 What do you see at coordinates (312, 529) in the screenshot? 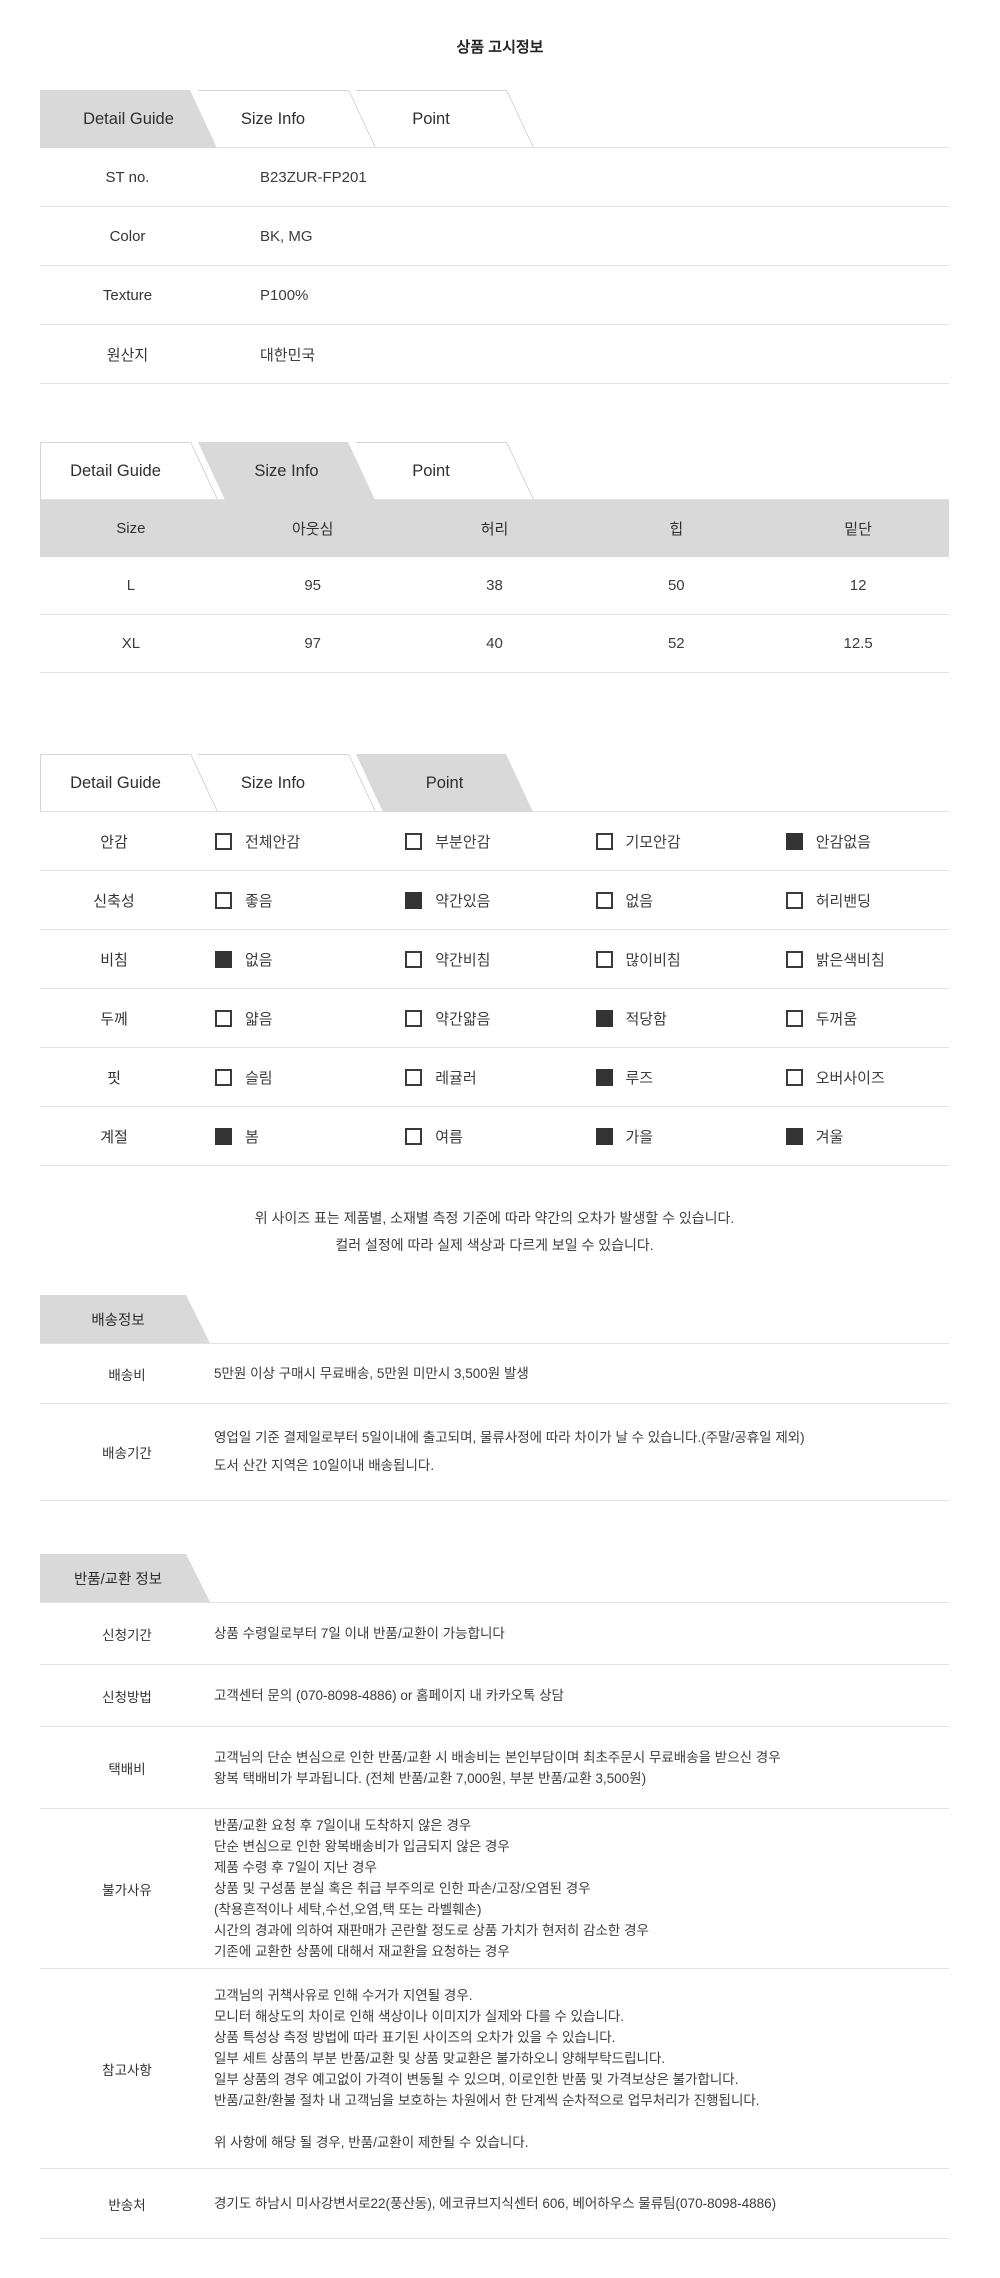
I see `column-header: 아웃심` at bounding box center [312, 529].